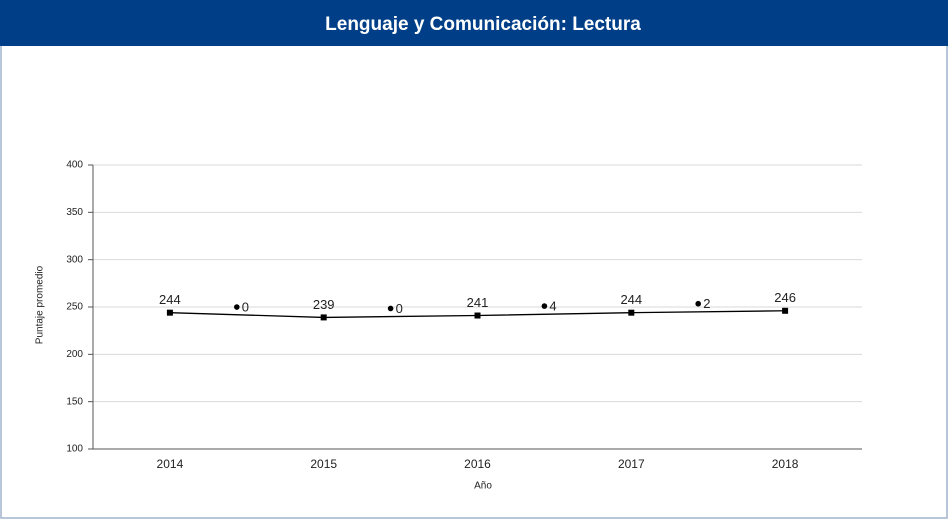 The height and width of the screenshot is (520, 948). I want to click on y-axis-title: Puntaje promedio, so click(40, 304).